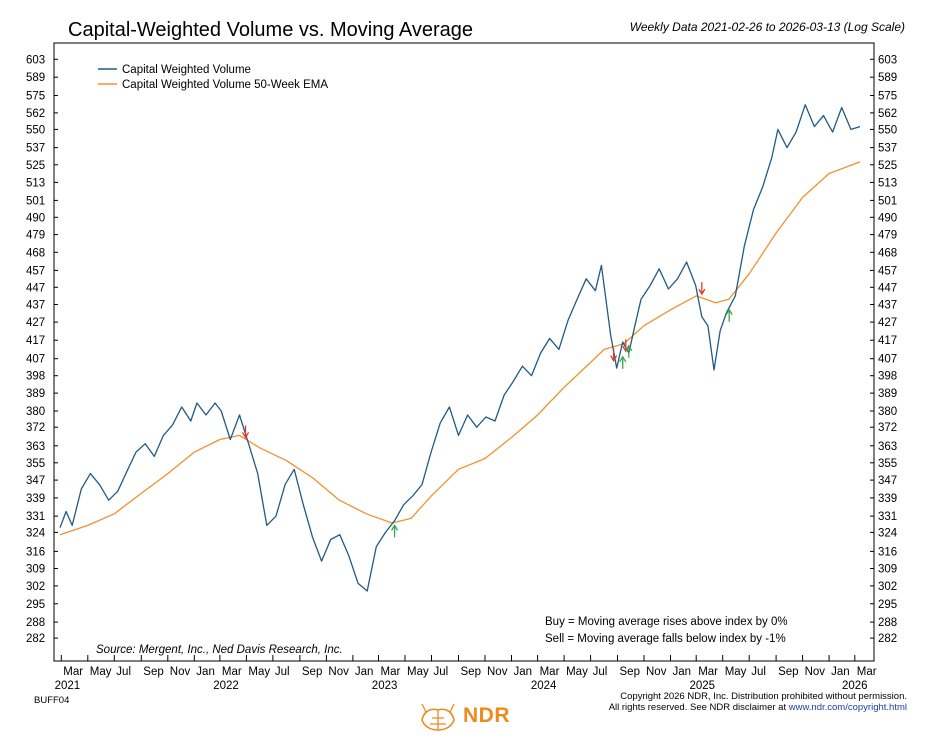 Image resolution: width=927 pixels, height=740 pixels. I want to click on y-tick-label-left: 331, so click(35, 517).